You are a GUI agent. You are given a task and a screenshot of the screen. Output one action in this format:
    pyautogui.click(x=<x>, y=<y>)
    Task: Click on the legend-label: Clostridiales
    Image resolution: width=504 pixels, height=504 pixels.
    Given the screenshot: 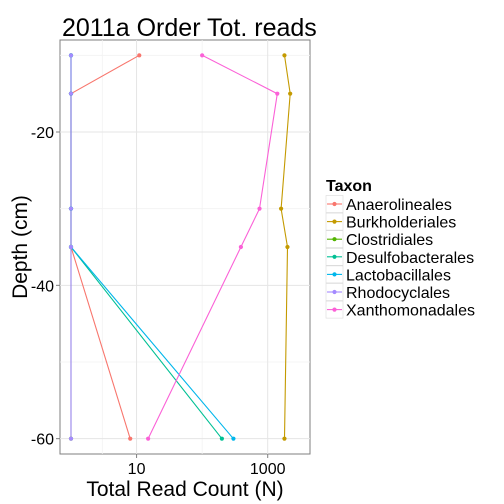 What is the action you would take?
    pyautogui.click(x=389, y=240)
    